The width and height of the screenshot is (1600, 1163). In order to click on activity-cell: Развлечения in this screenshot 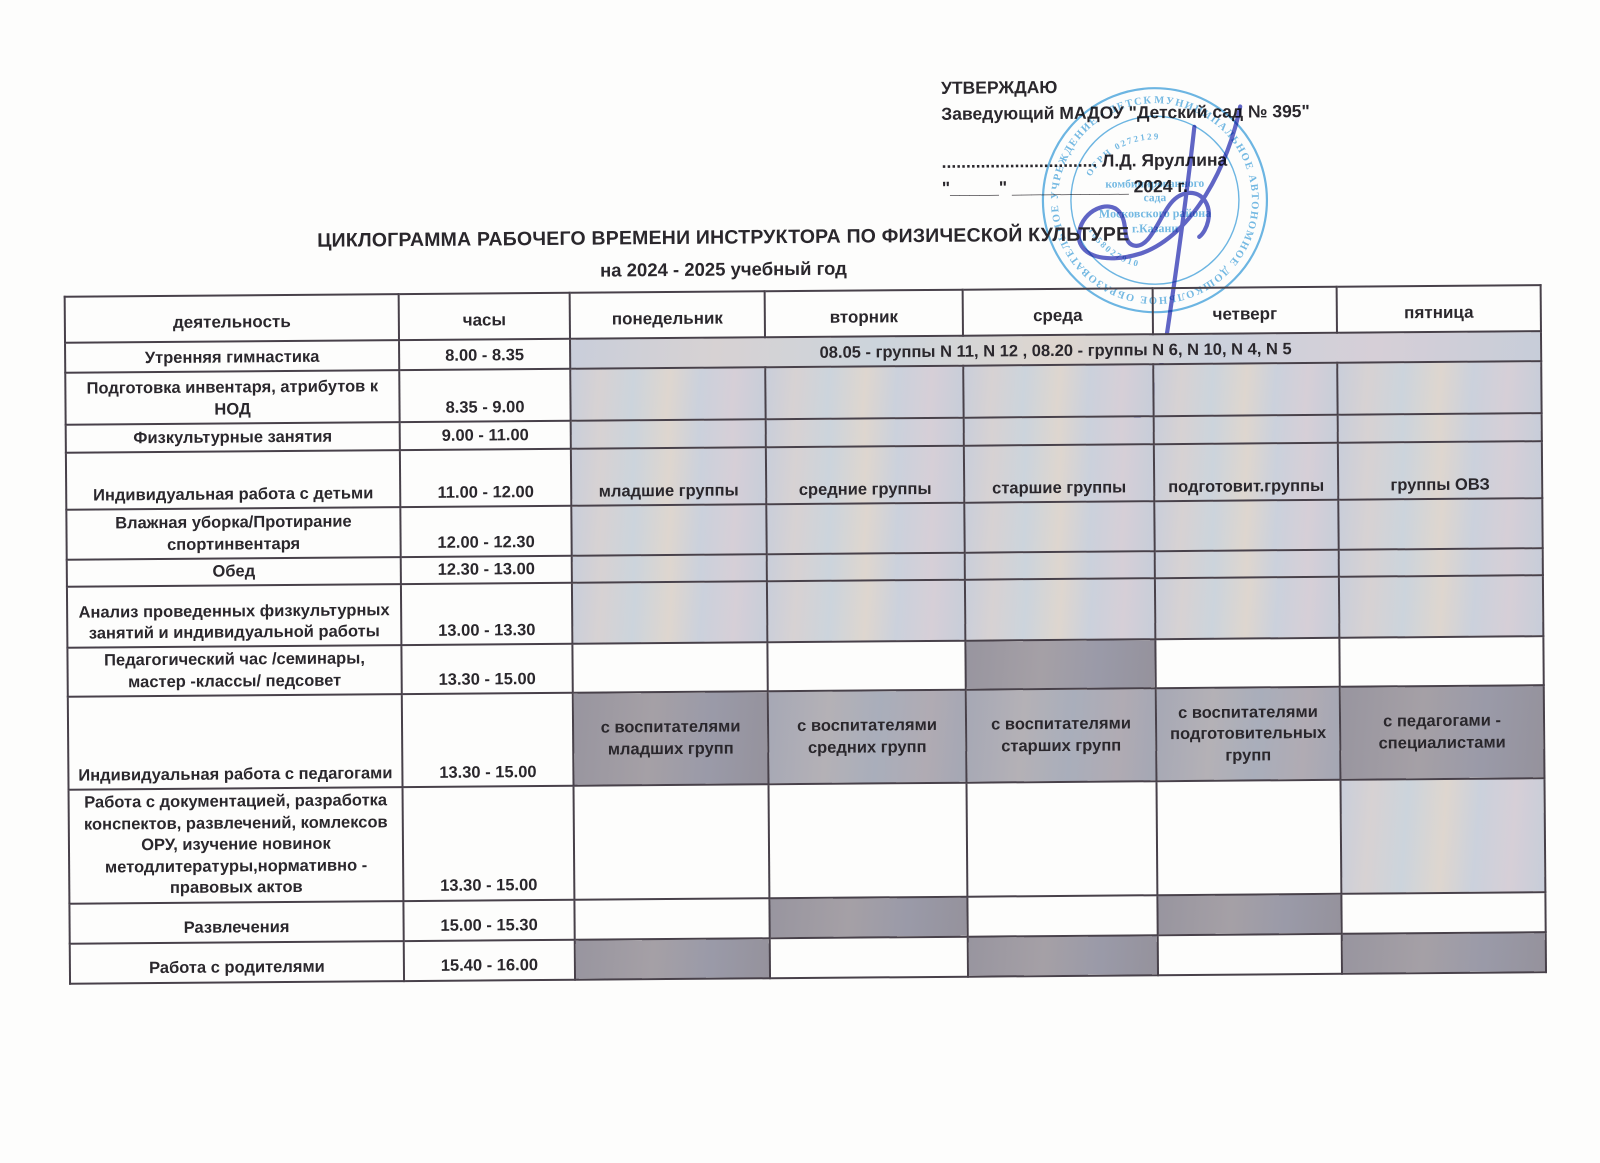, I will do `click(236, 922)`.